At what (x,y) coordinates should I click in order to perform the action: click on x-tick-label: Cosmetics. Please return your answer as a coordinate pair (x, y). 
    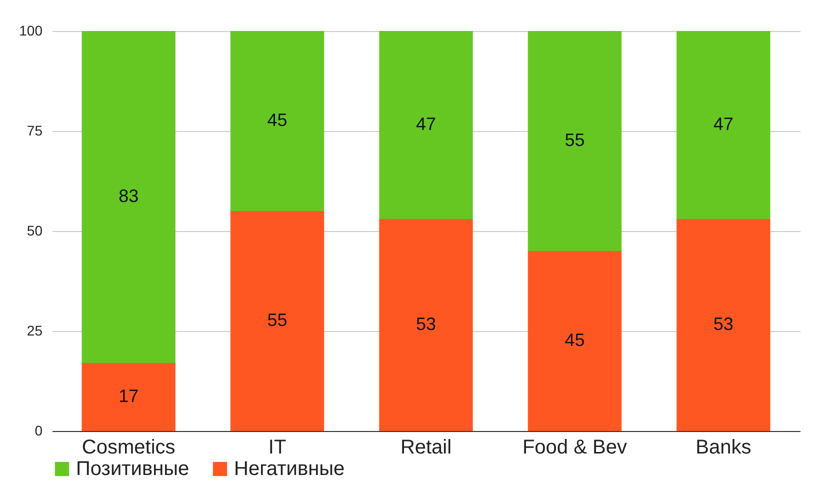
    Looking at the image, I should click on (129, 447).